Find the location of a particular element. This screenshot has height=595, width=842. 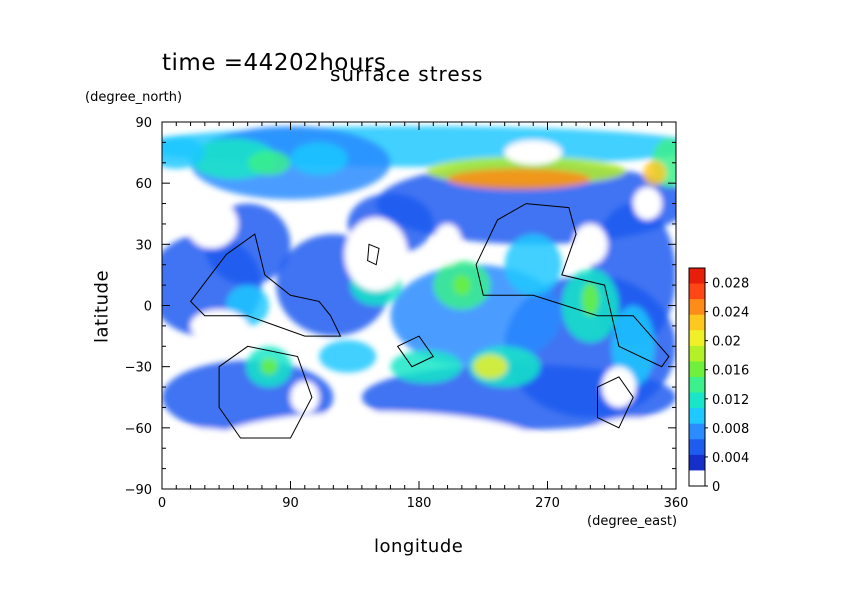

colorbar-tick-label: 0.016 is located at coordinates (730, 371).